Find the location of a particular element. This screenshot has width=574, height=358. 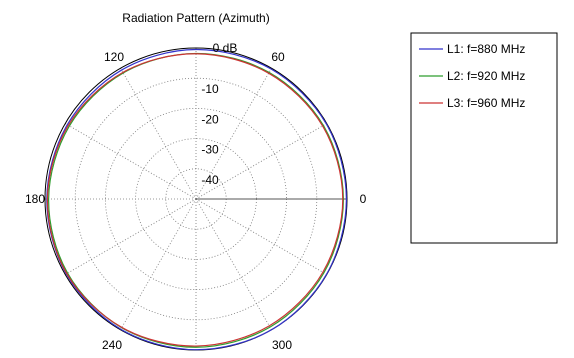

legend-entry-3: L3: f=960 MHz is located at coordinates (486, 103).